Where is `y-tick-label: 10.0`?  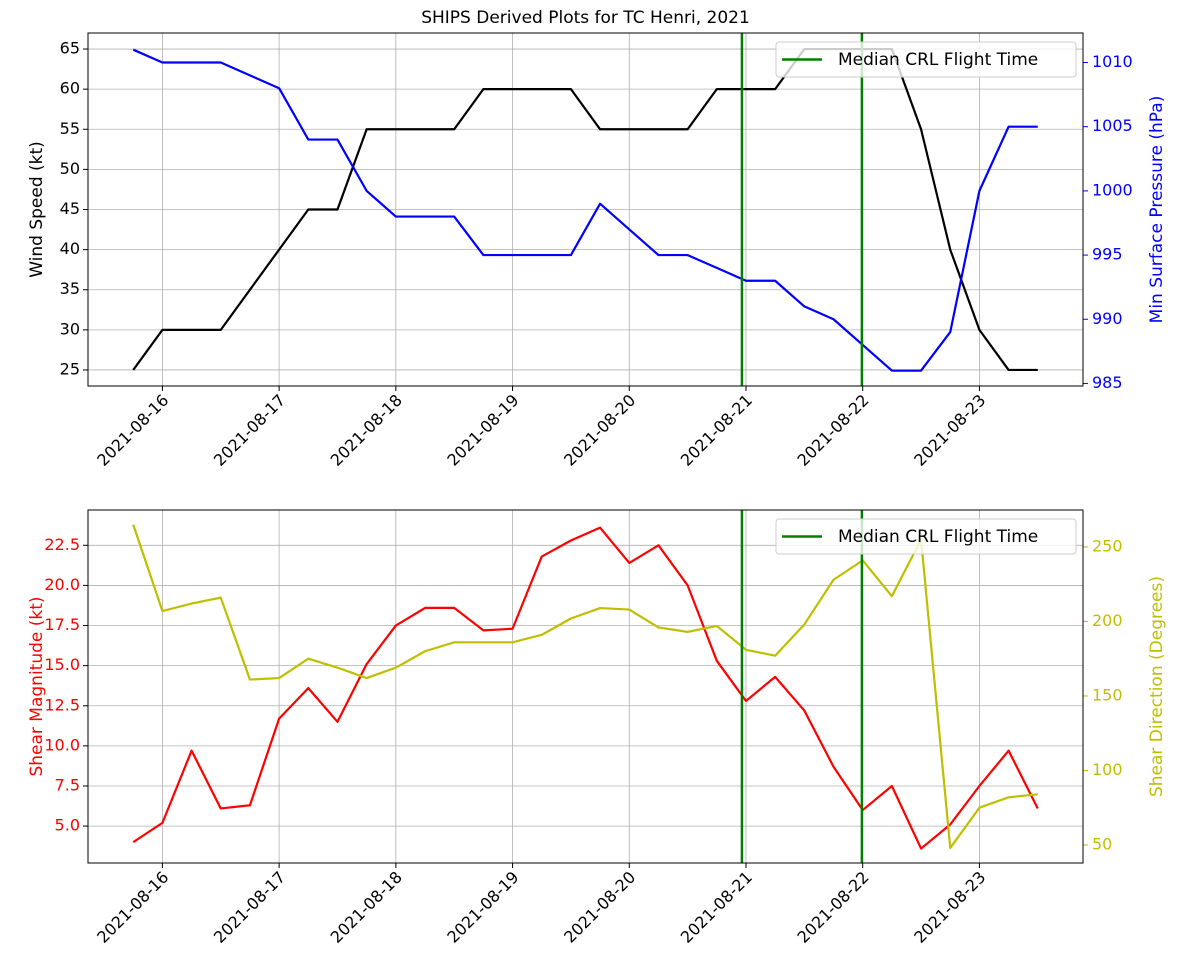
y-tick-label: 10.0 is located at coordinates (62, 744).